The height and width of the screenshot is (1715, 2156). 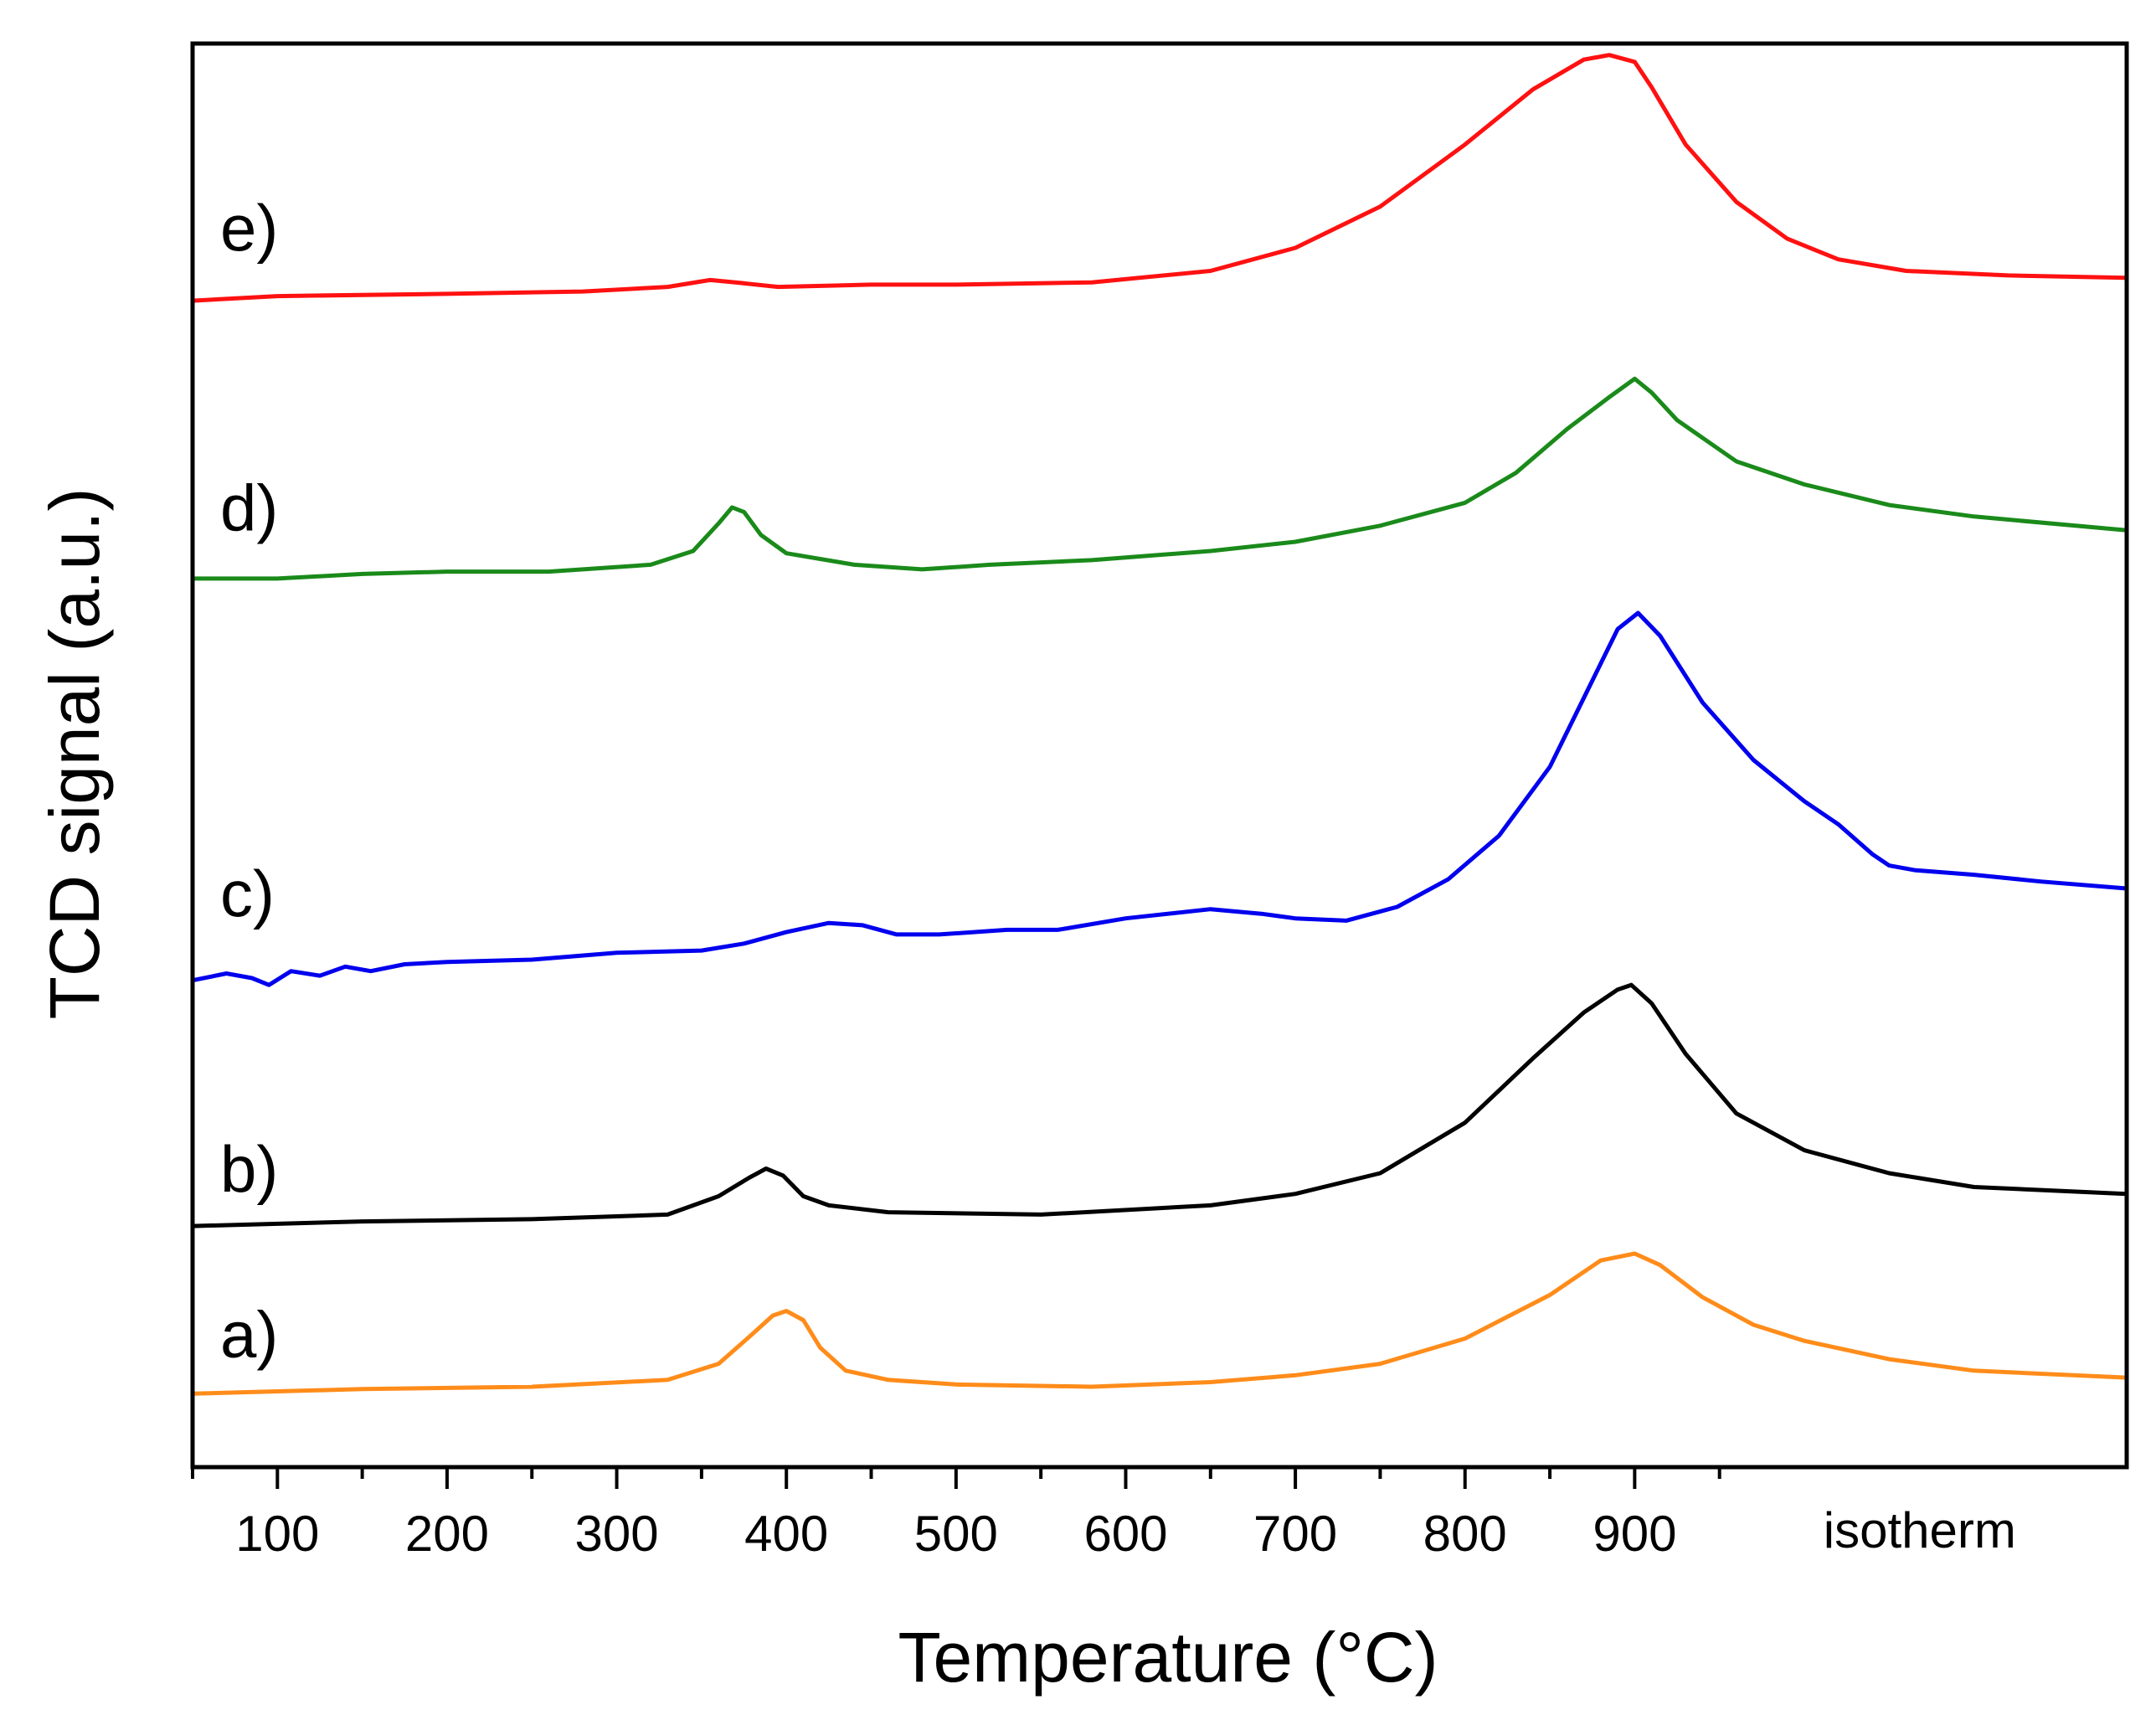 What do you see at coordinates (249, 781) in the screenshot?
I see `series-labels: a) b) c) d) e)` at bounding box center [249, 781].